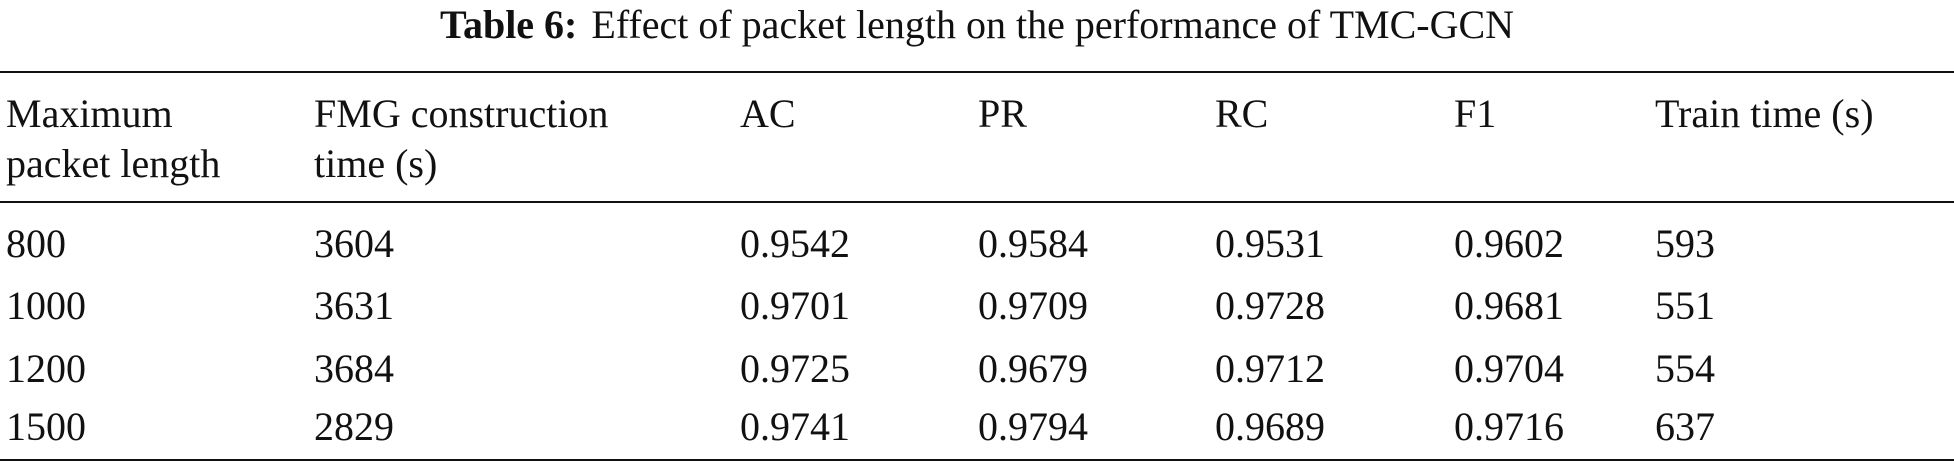 The height and width of the screenshot is (467, 1954). Describe the element at coordinates (1270, 305) in the screenshot. I see `table-cell: 0.9728` at that location.